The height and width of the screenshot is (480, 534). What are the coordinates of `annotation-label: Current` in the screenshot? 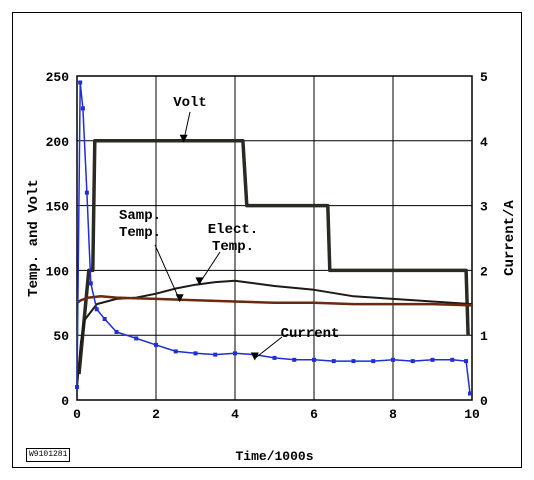 It's located at (310, 334).